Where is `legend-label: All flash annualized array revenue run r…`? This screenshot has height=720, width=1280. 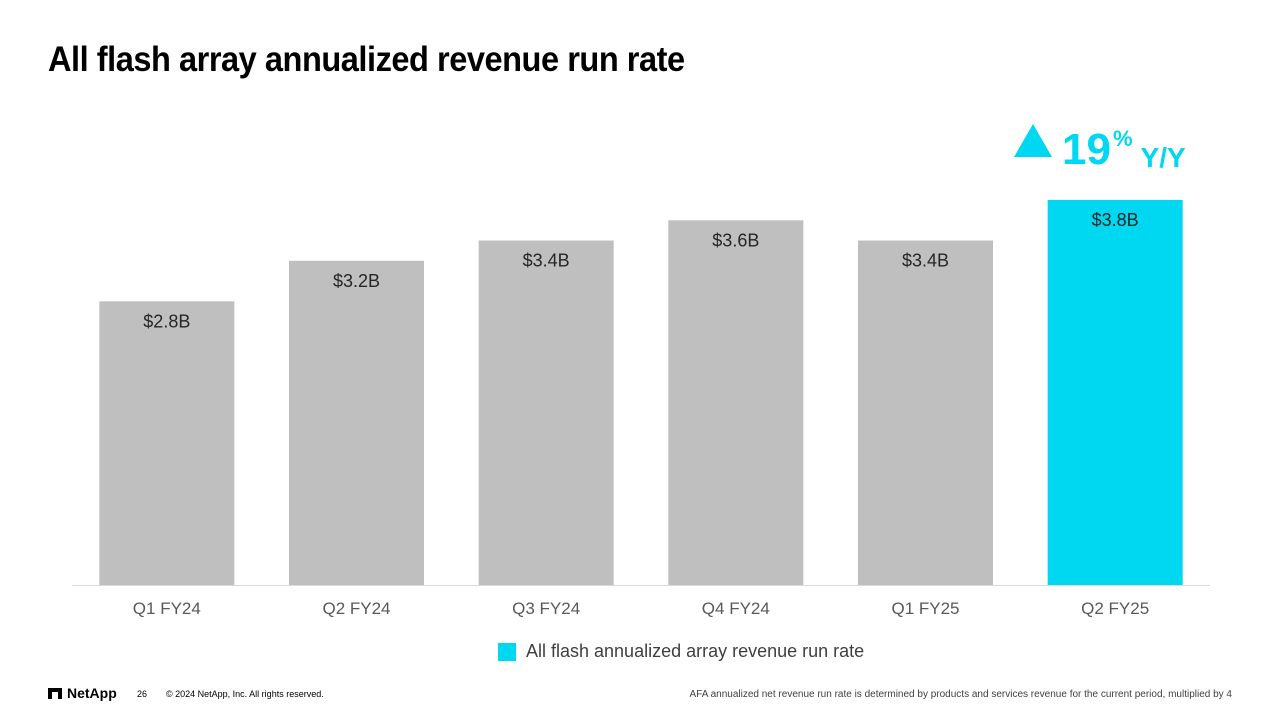 legend-label: All flash annualized array revenue run r… is located at coordinates (695, 651).